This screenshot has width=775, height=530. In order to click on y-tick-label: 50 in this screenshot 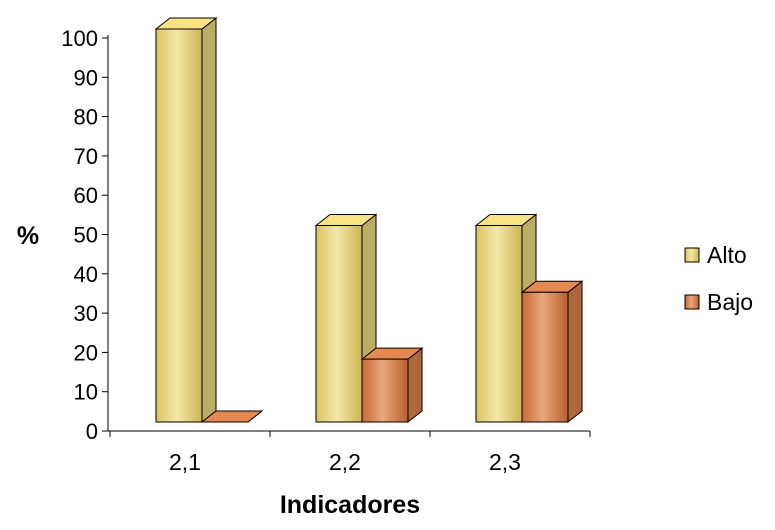, I will do `click(86, 235)`.